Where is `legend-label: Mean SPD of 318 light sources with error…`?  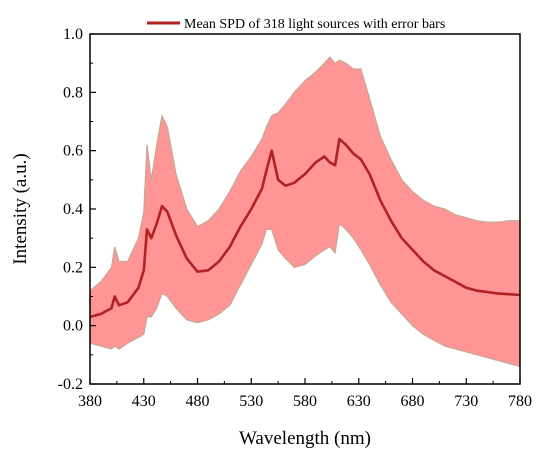 legend-label: Mean SPD of 318 light sources with error… is located at coordinates (314, 24).